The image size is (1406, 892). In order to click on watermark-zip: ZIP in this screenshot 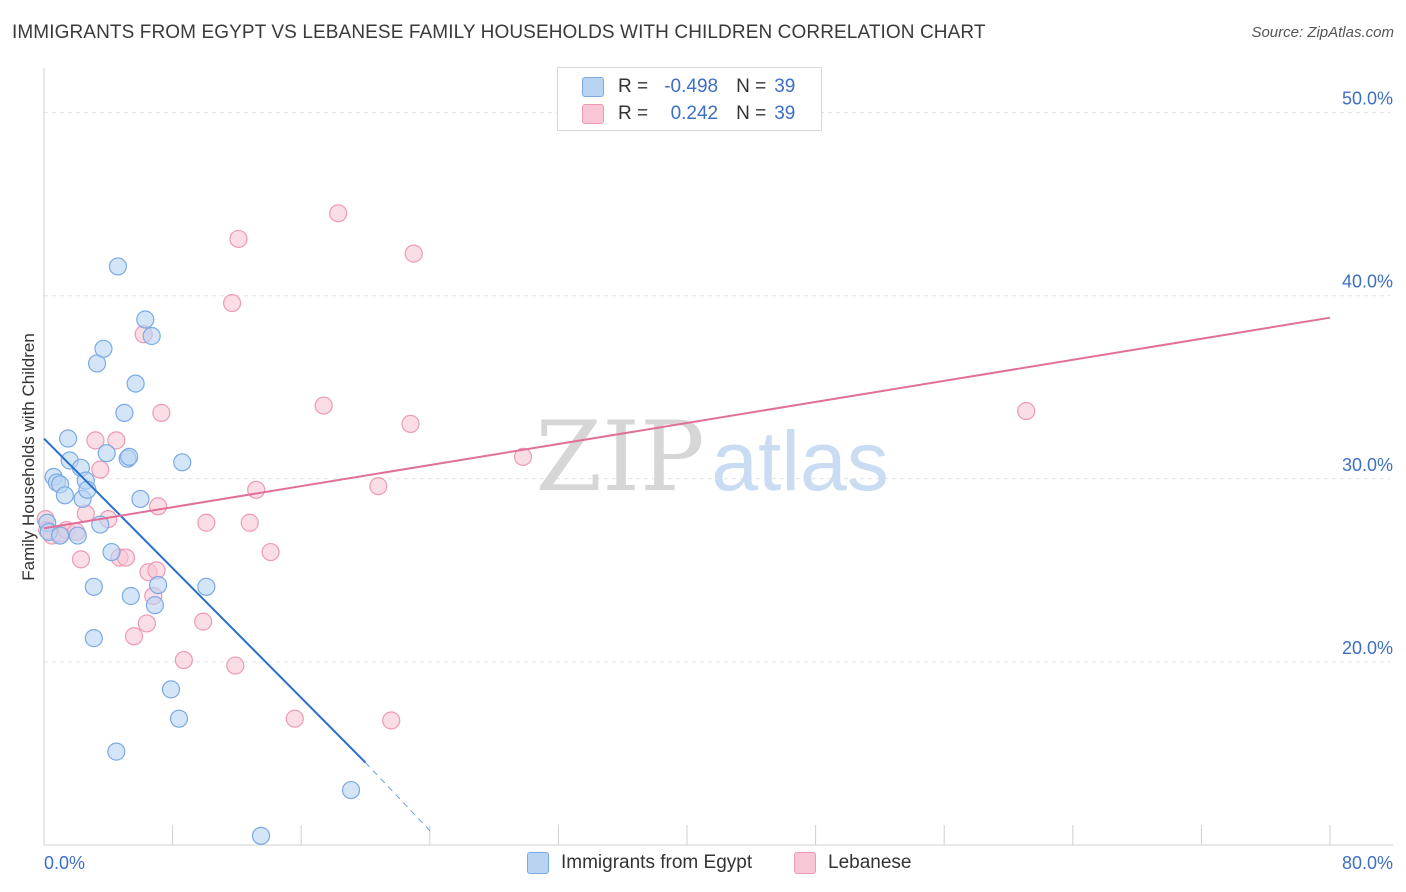, I will do `click(619, 457)`.